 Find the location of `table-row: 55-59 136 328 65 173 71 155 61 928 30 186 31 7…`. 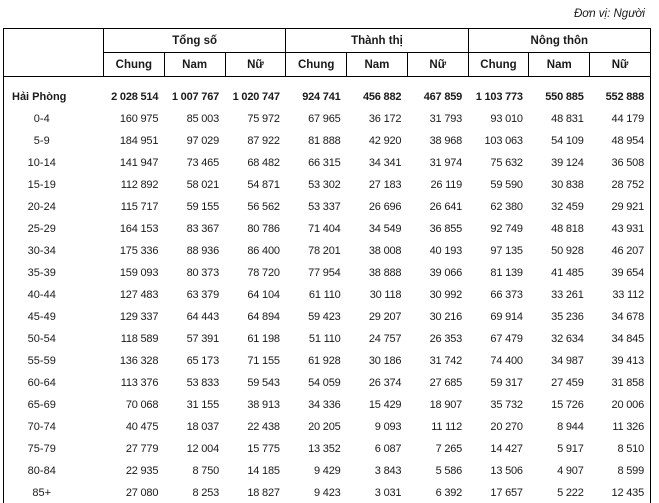

table-row: 55-59 136 328 65 173 71 155 61 928 30 186 31 7… is located at coordinates (327, 361).